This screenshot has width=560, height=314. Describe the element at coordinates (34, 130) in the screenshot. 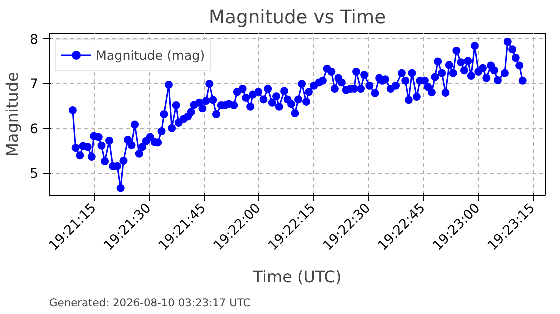

I see `y-tick-label: 6` at that location.